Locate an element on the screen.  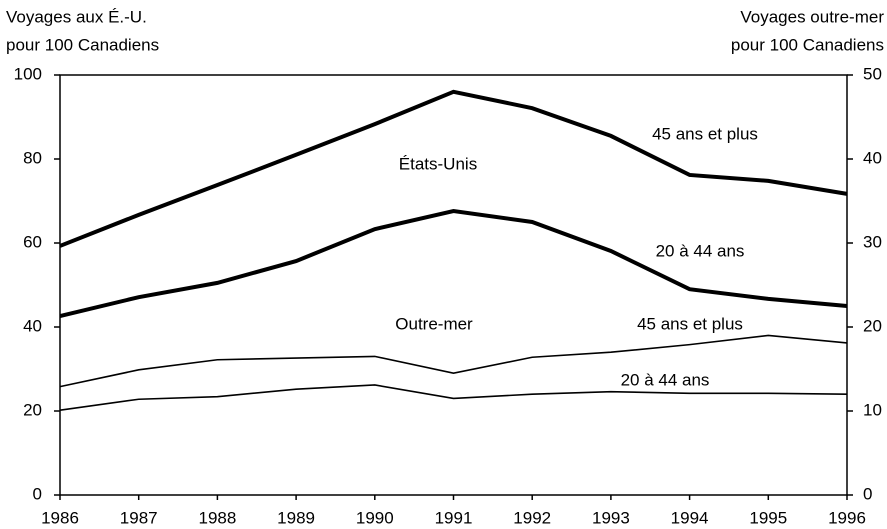
x-tick-label: 1996 is located at coordinates (847, 517).